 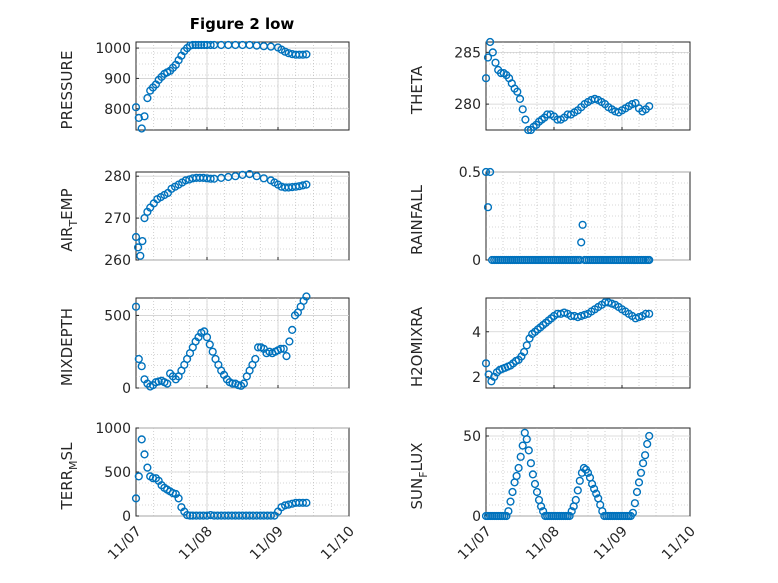 What do you see at coordinates (204, 473) in the screenshot?
I see `panel-terr_msl: 0 500 1000 TERRMSL` at bounding box center [204, 473].